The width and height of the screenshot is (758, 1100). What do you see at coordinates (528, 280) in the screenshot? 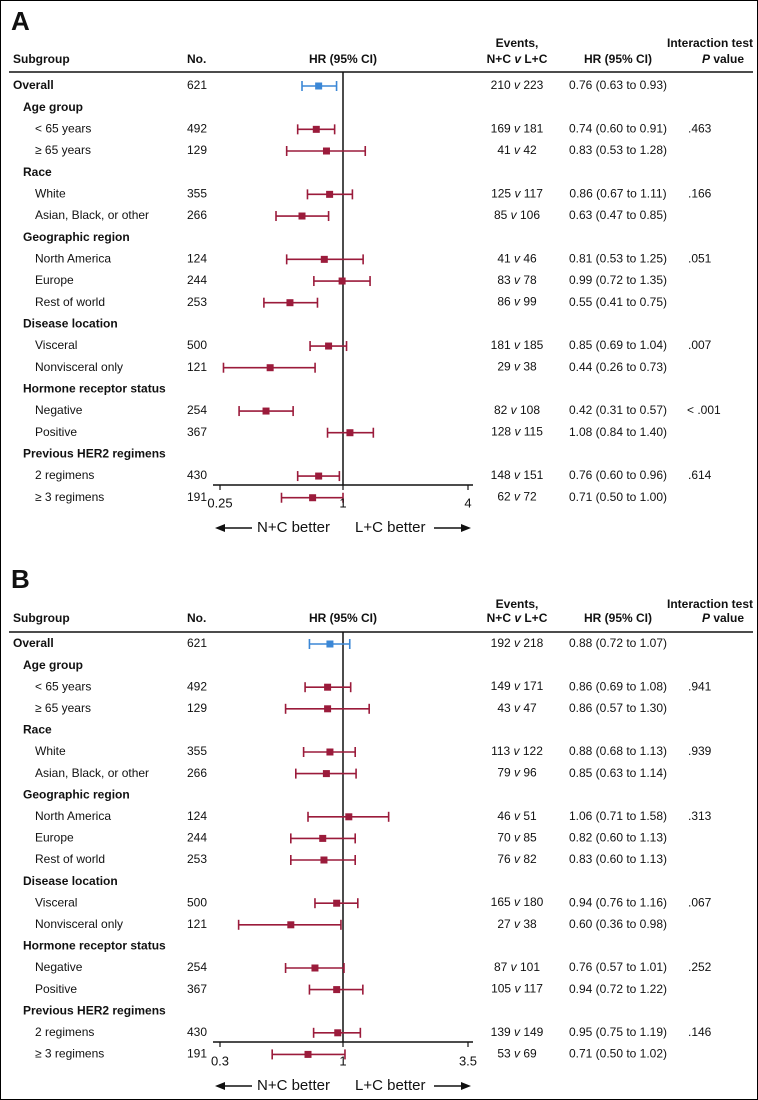
I see `events-lc: 78` at bounding box center [528, 280].